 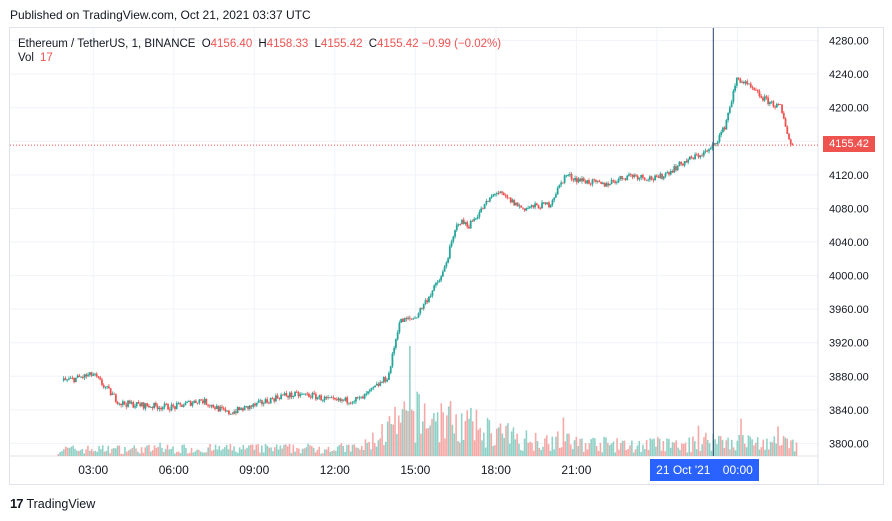 What do you see at coordinates (52, 503) in the screenshot?
I see `footer-brand: 17 TradingView` at bounding box center [52, 503].